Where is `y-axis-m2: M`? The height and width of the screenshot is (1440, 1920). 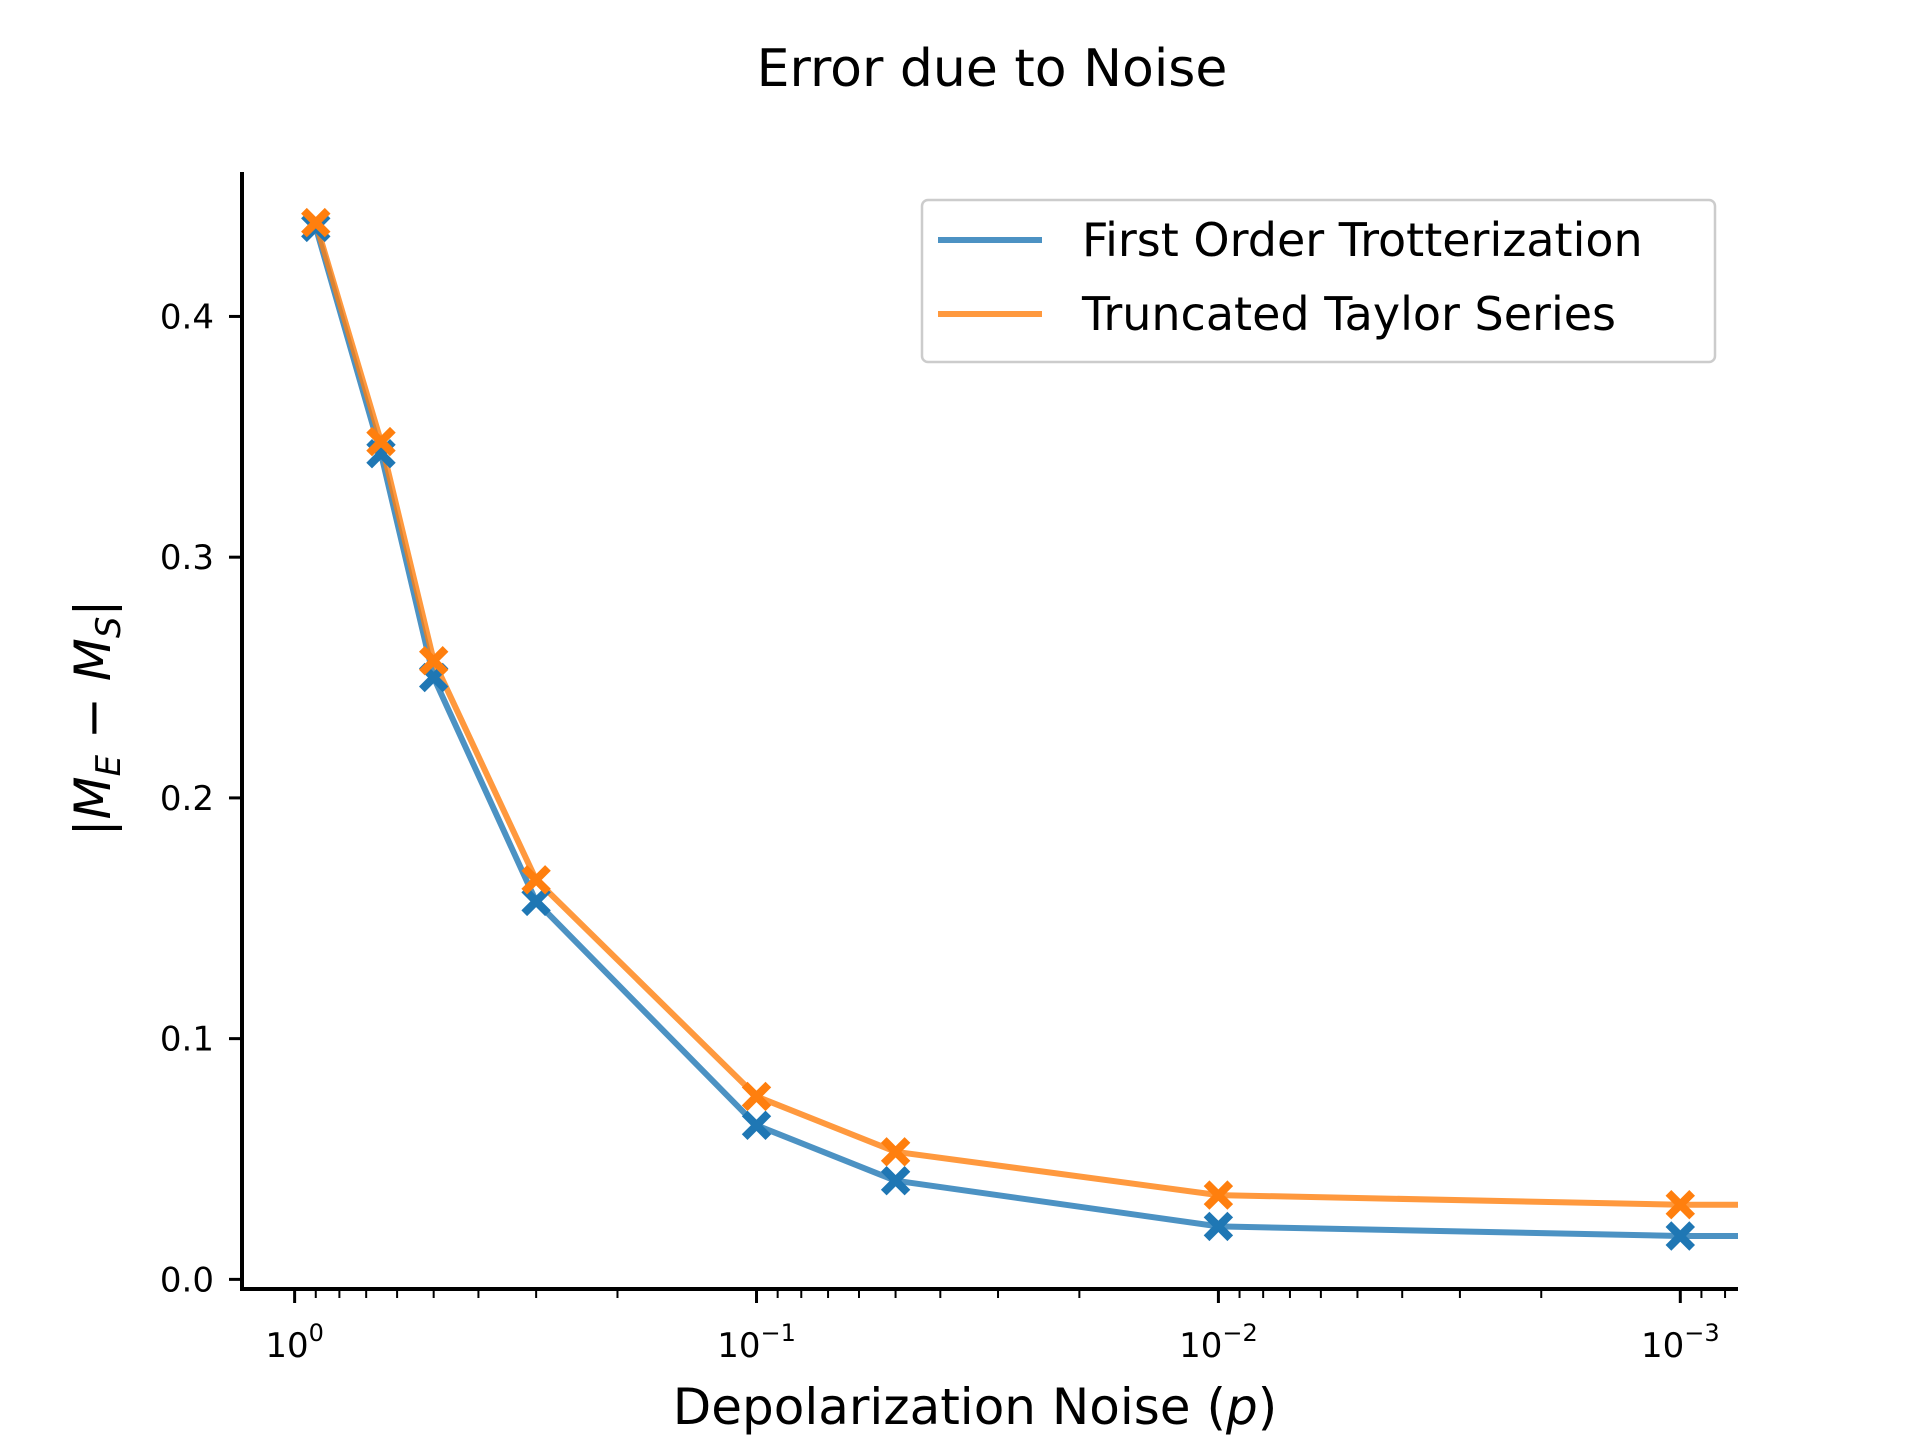 y-axis-m2: M is located at coordinates (93, 659).